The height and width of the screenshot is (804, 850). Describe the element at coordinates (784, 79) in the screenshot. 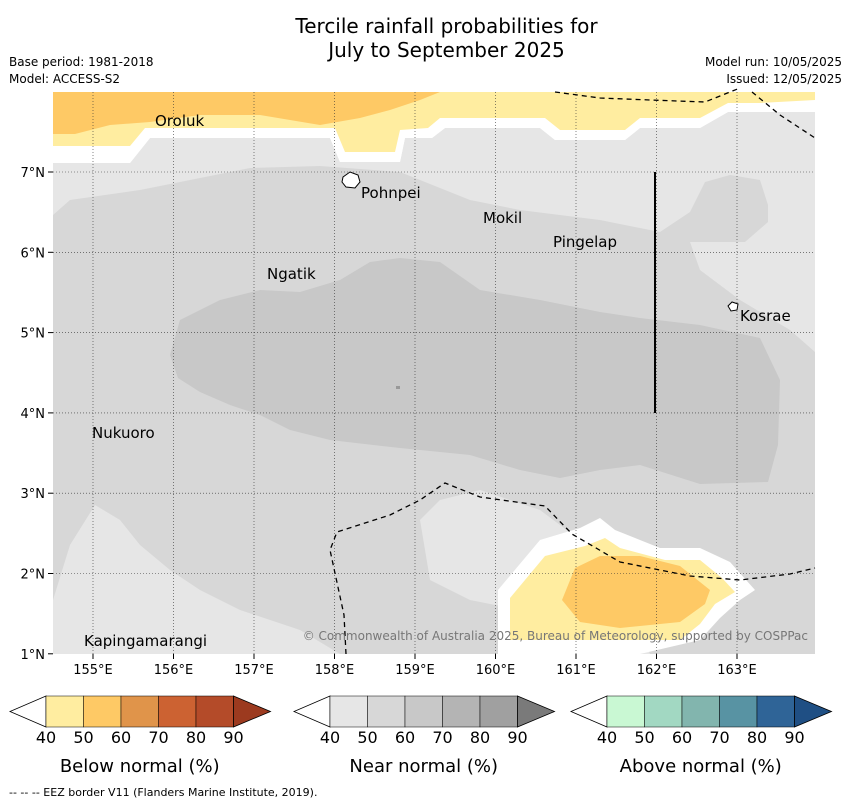

I see `issued-date: Issued: 12/05/2025` at that location.